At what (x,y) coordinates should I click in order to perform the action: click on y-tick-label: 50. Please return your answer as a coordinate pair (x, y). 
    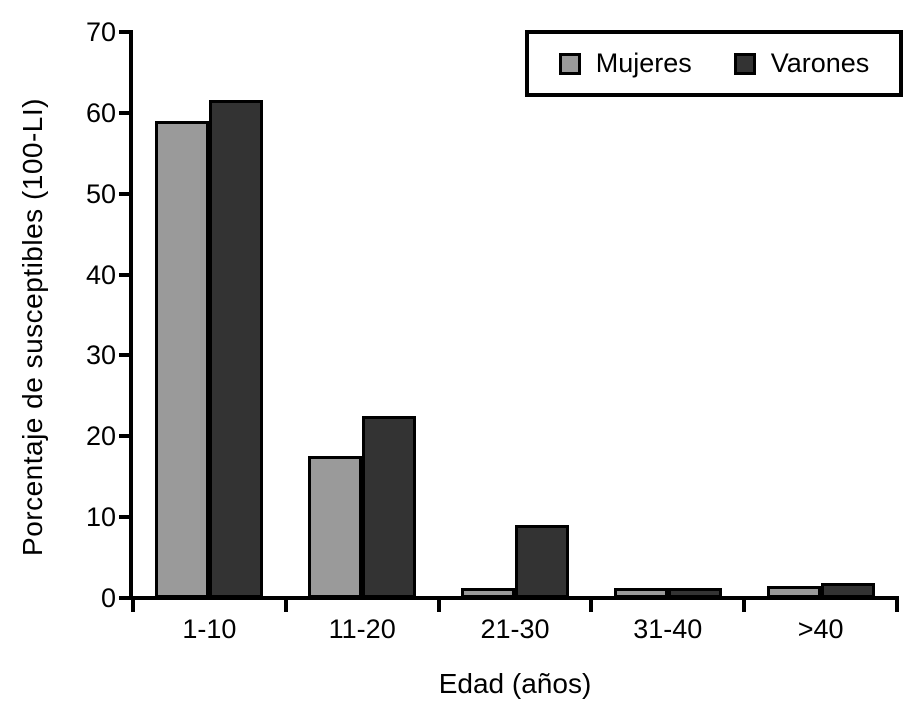
    Looking at the image, I should click on (100, 193).